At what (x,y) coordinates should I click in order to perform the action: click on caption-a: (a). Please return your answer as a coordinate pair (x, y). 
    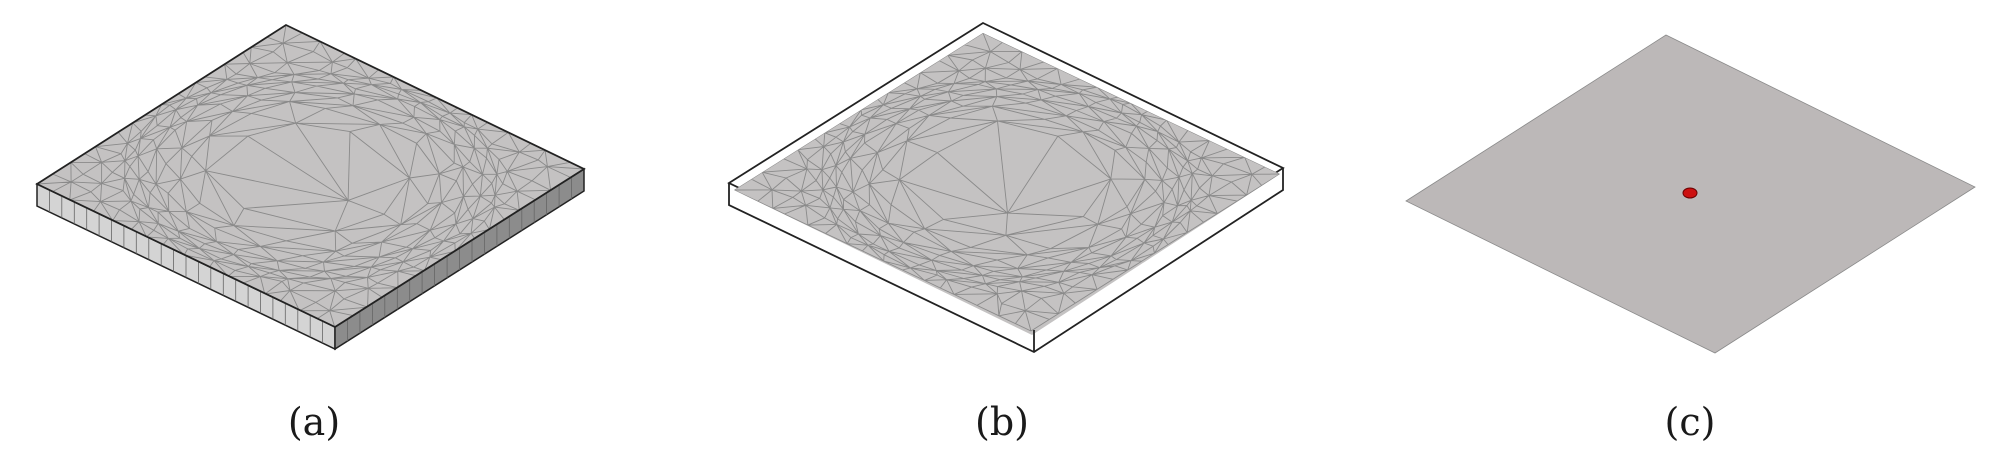
    Looking at the image, I should click on (314, 422).